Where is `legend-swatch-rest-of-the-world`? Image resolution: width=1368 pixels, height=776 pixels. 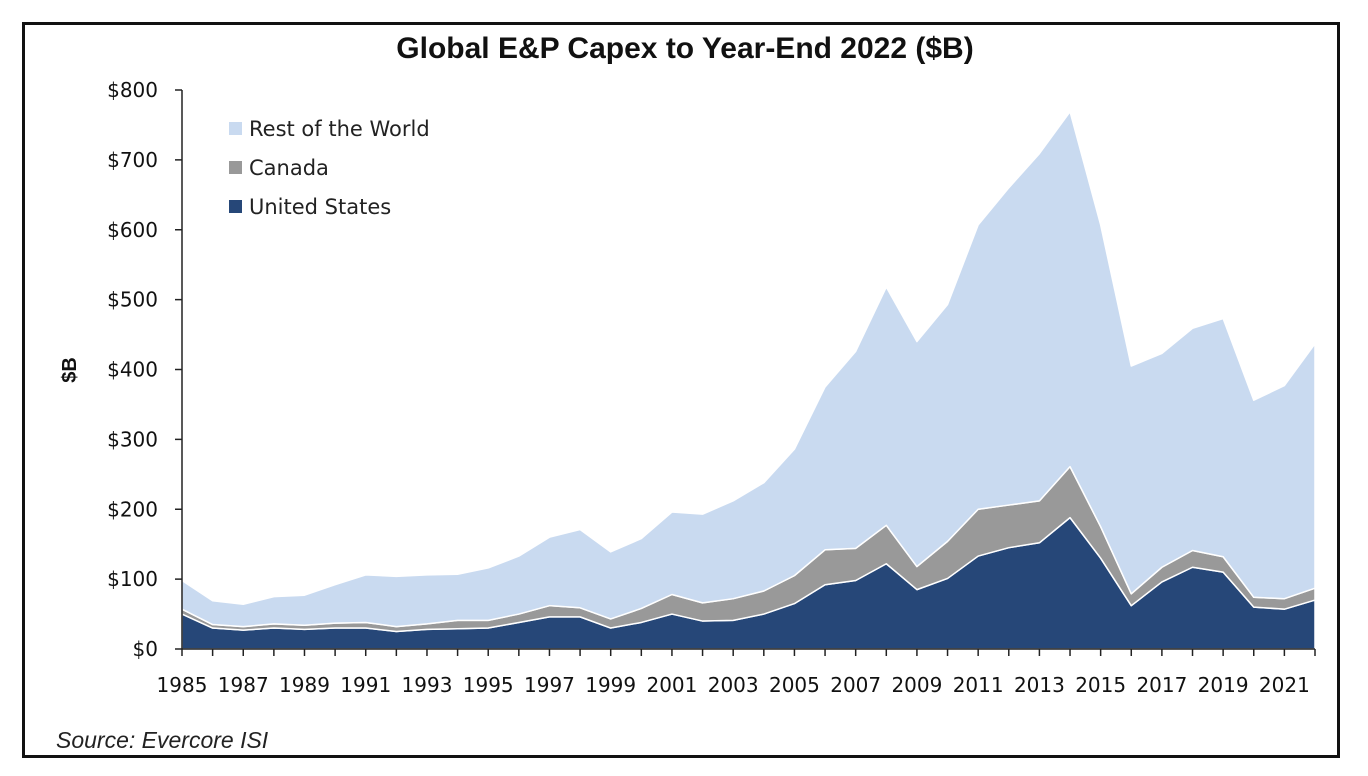
legend-swatch-rest-of-the-world is located at coordinates (235, 128).